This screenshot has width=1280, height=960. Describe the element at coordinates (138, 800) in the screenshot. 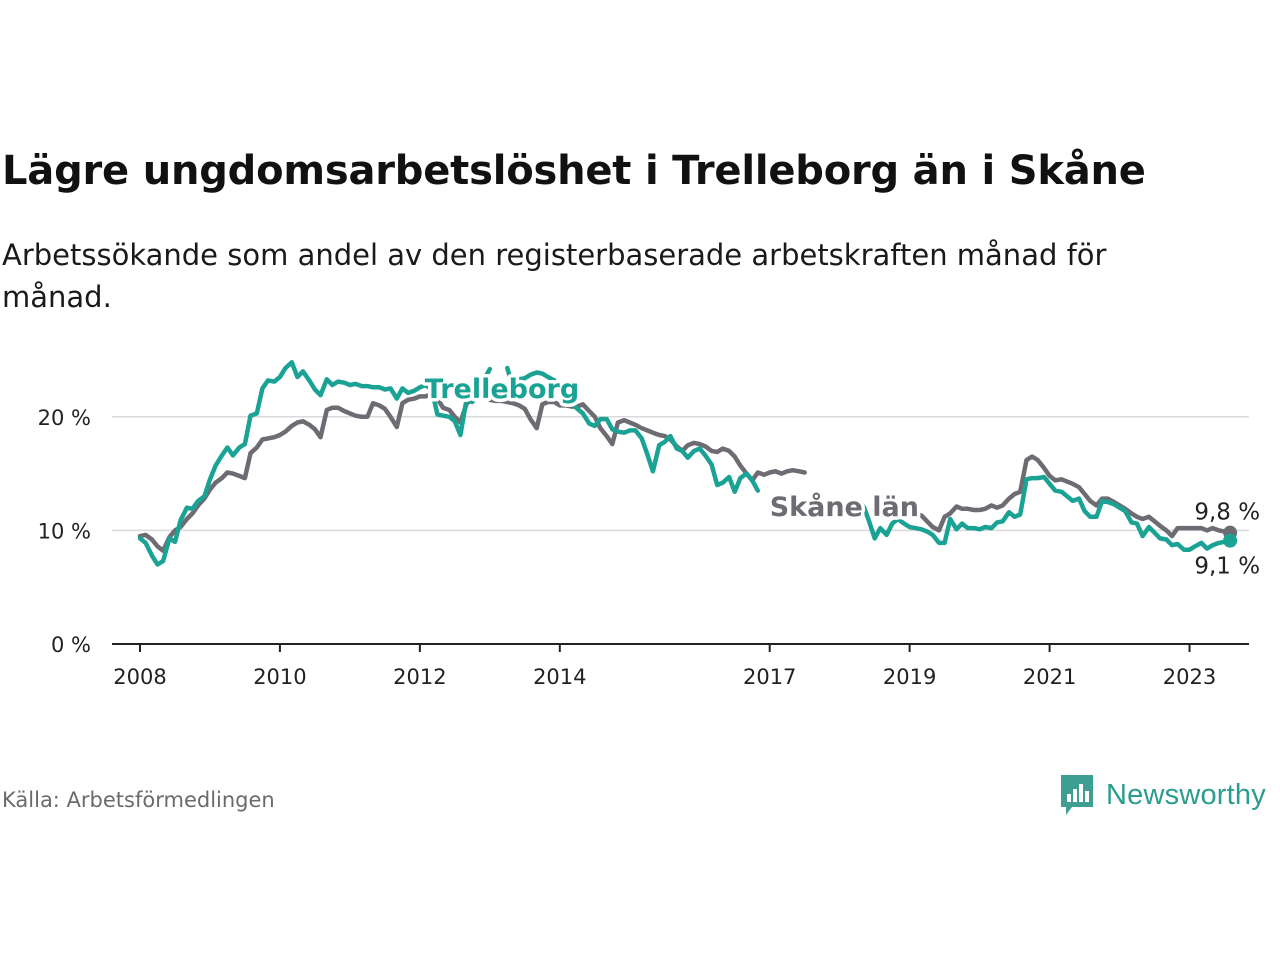

I see `source-note: Källa: Arbetsförmedlingen` at that location.